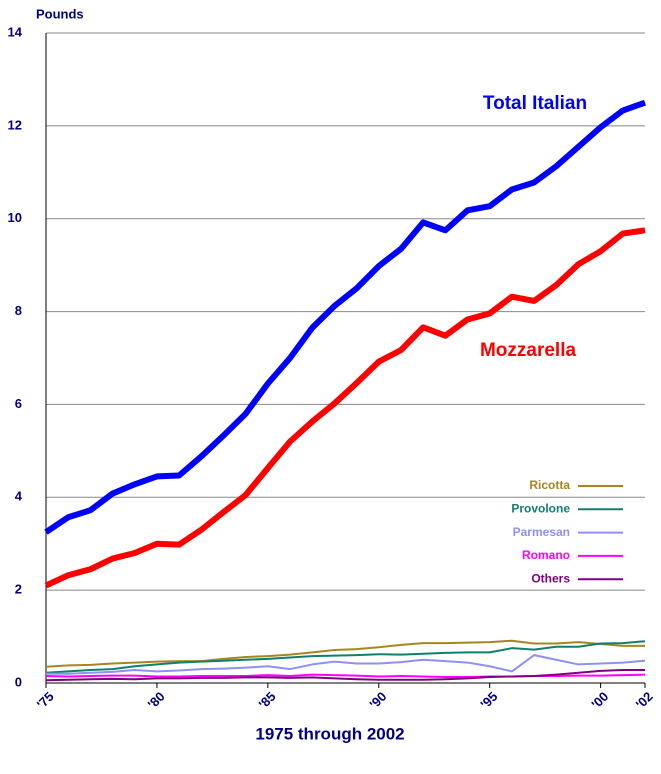 The image size is (661, 774). What do you see at coordinates (267, 700) in the screenshot?
I see `x-tick-label: '85` at bounding box center [267, 700].